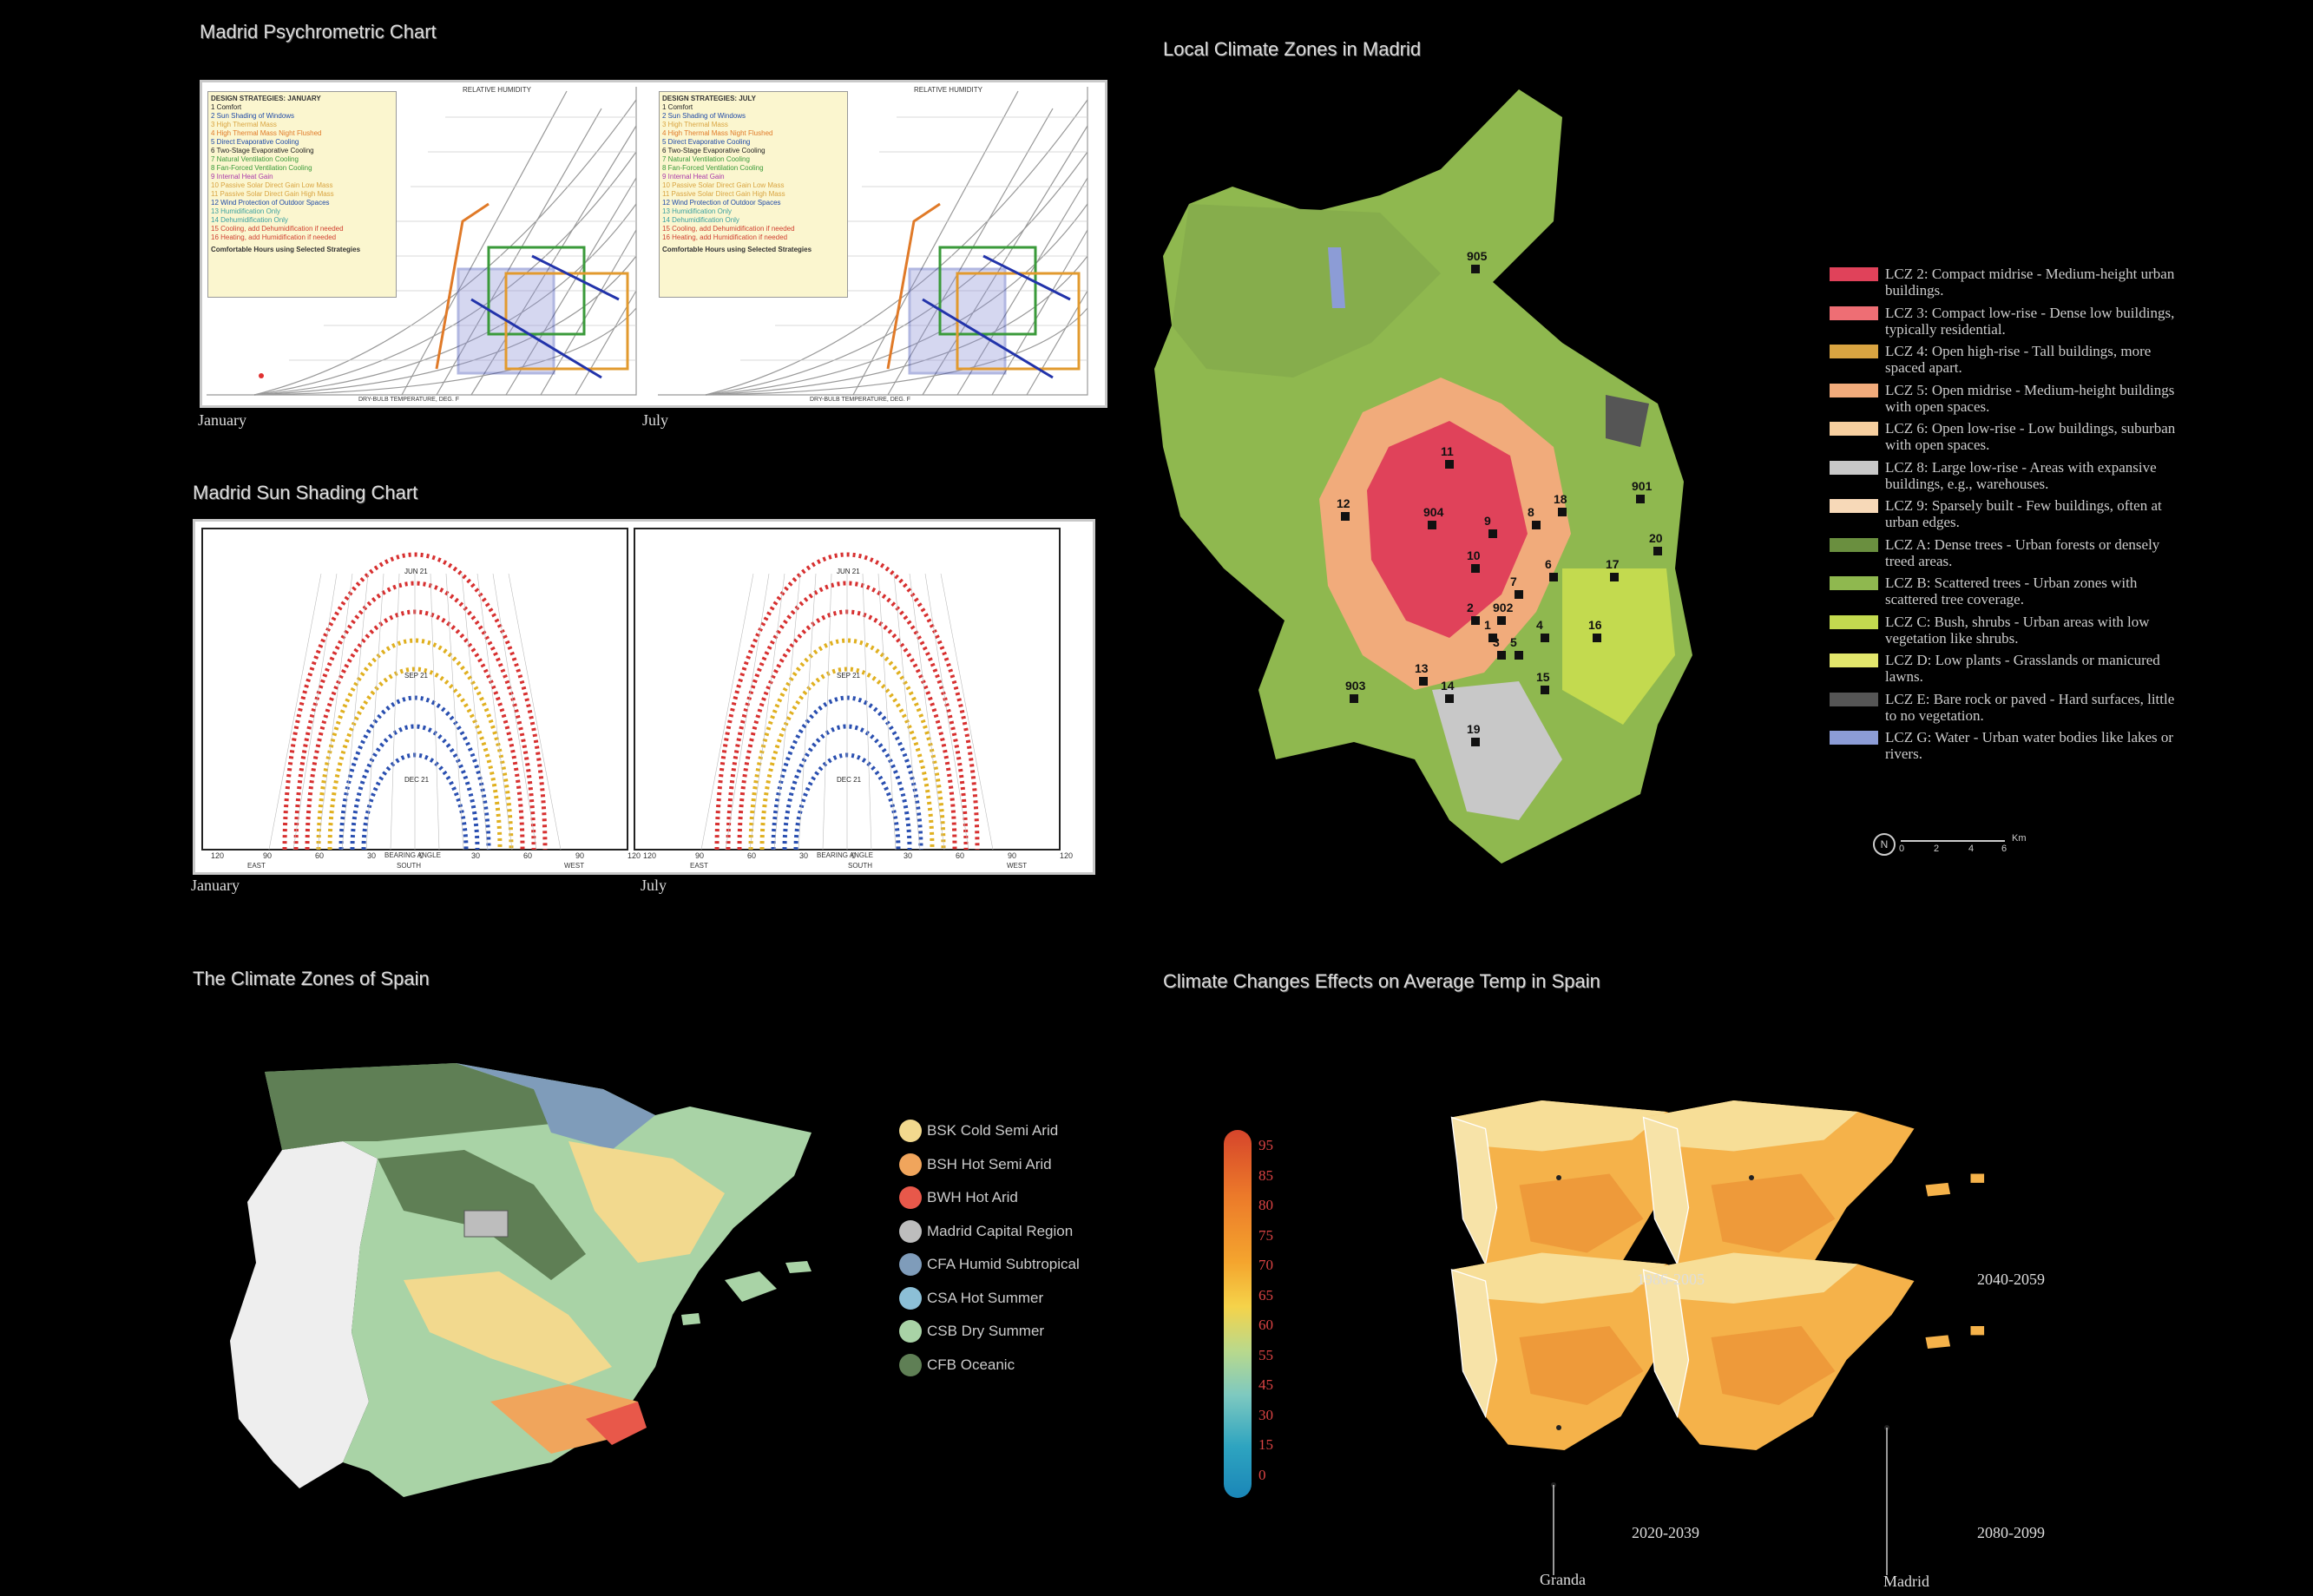 This screenshot has width=2313, height=1596. I want to click on north-arrow-icon: N, so click(1884, 844).